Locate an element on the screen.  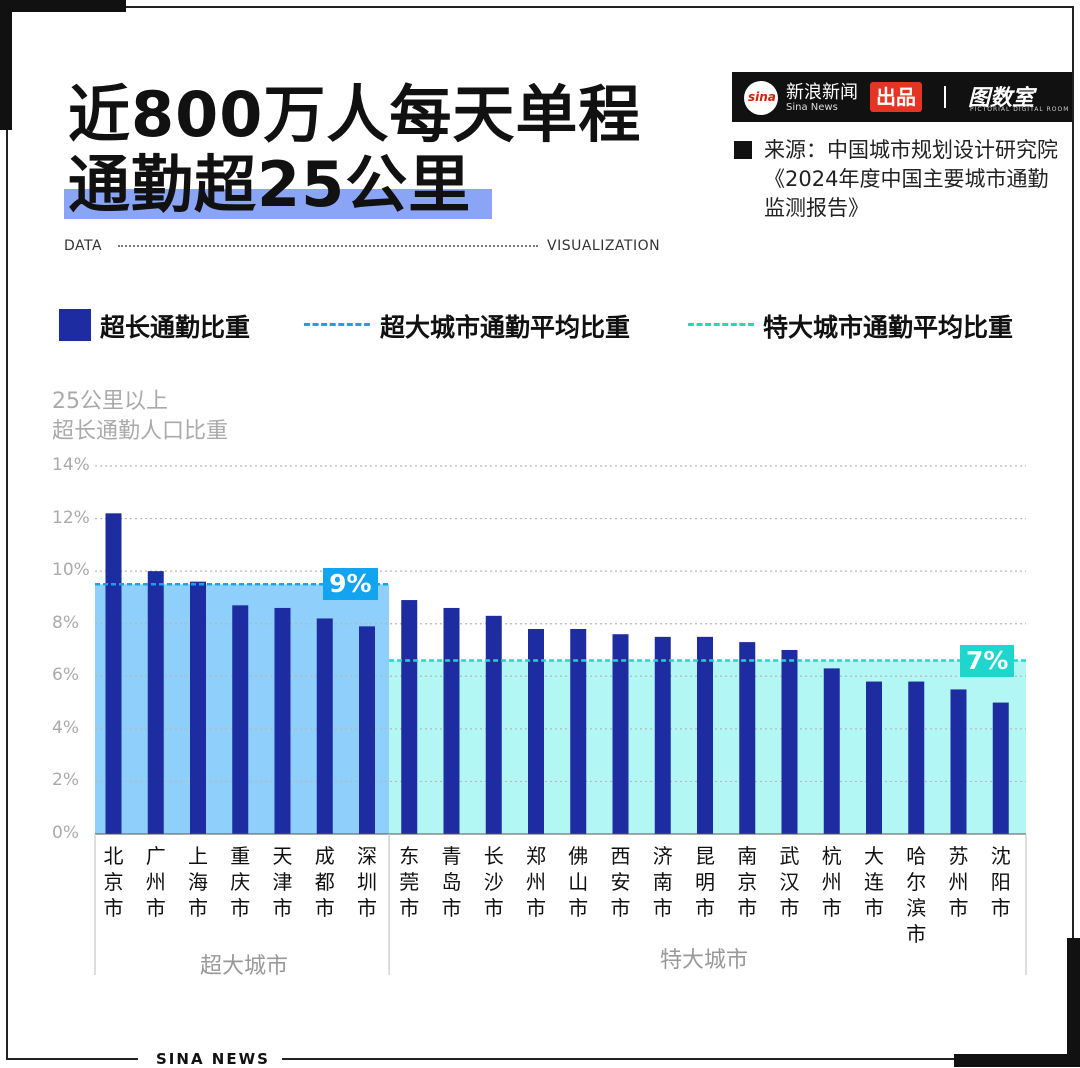
frame-left-line is located at coordinates (7, 533).